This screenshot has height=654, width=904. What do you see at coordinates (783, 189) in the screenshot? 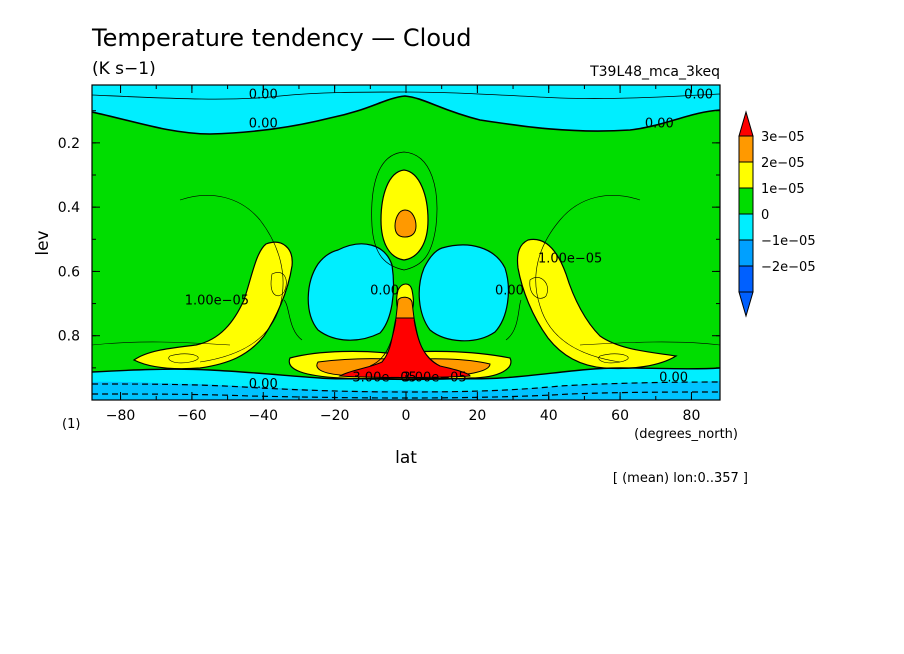
I see `colorbar-label: 1e−05` at bounding box center [783, 189].